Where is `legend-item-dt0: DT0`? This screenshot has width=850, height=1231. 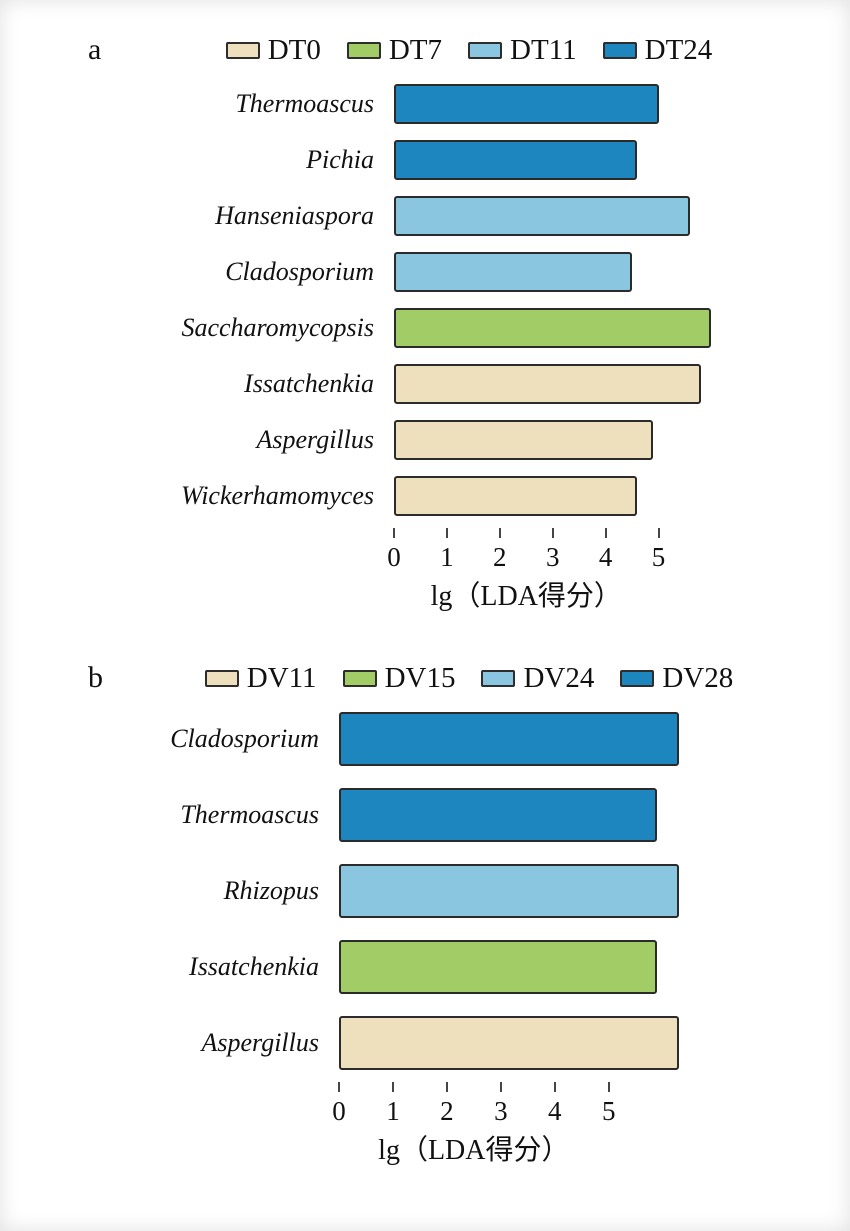
legend-item-dt0: DT0 is located at coordinates (273, 50).